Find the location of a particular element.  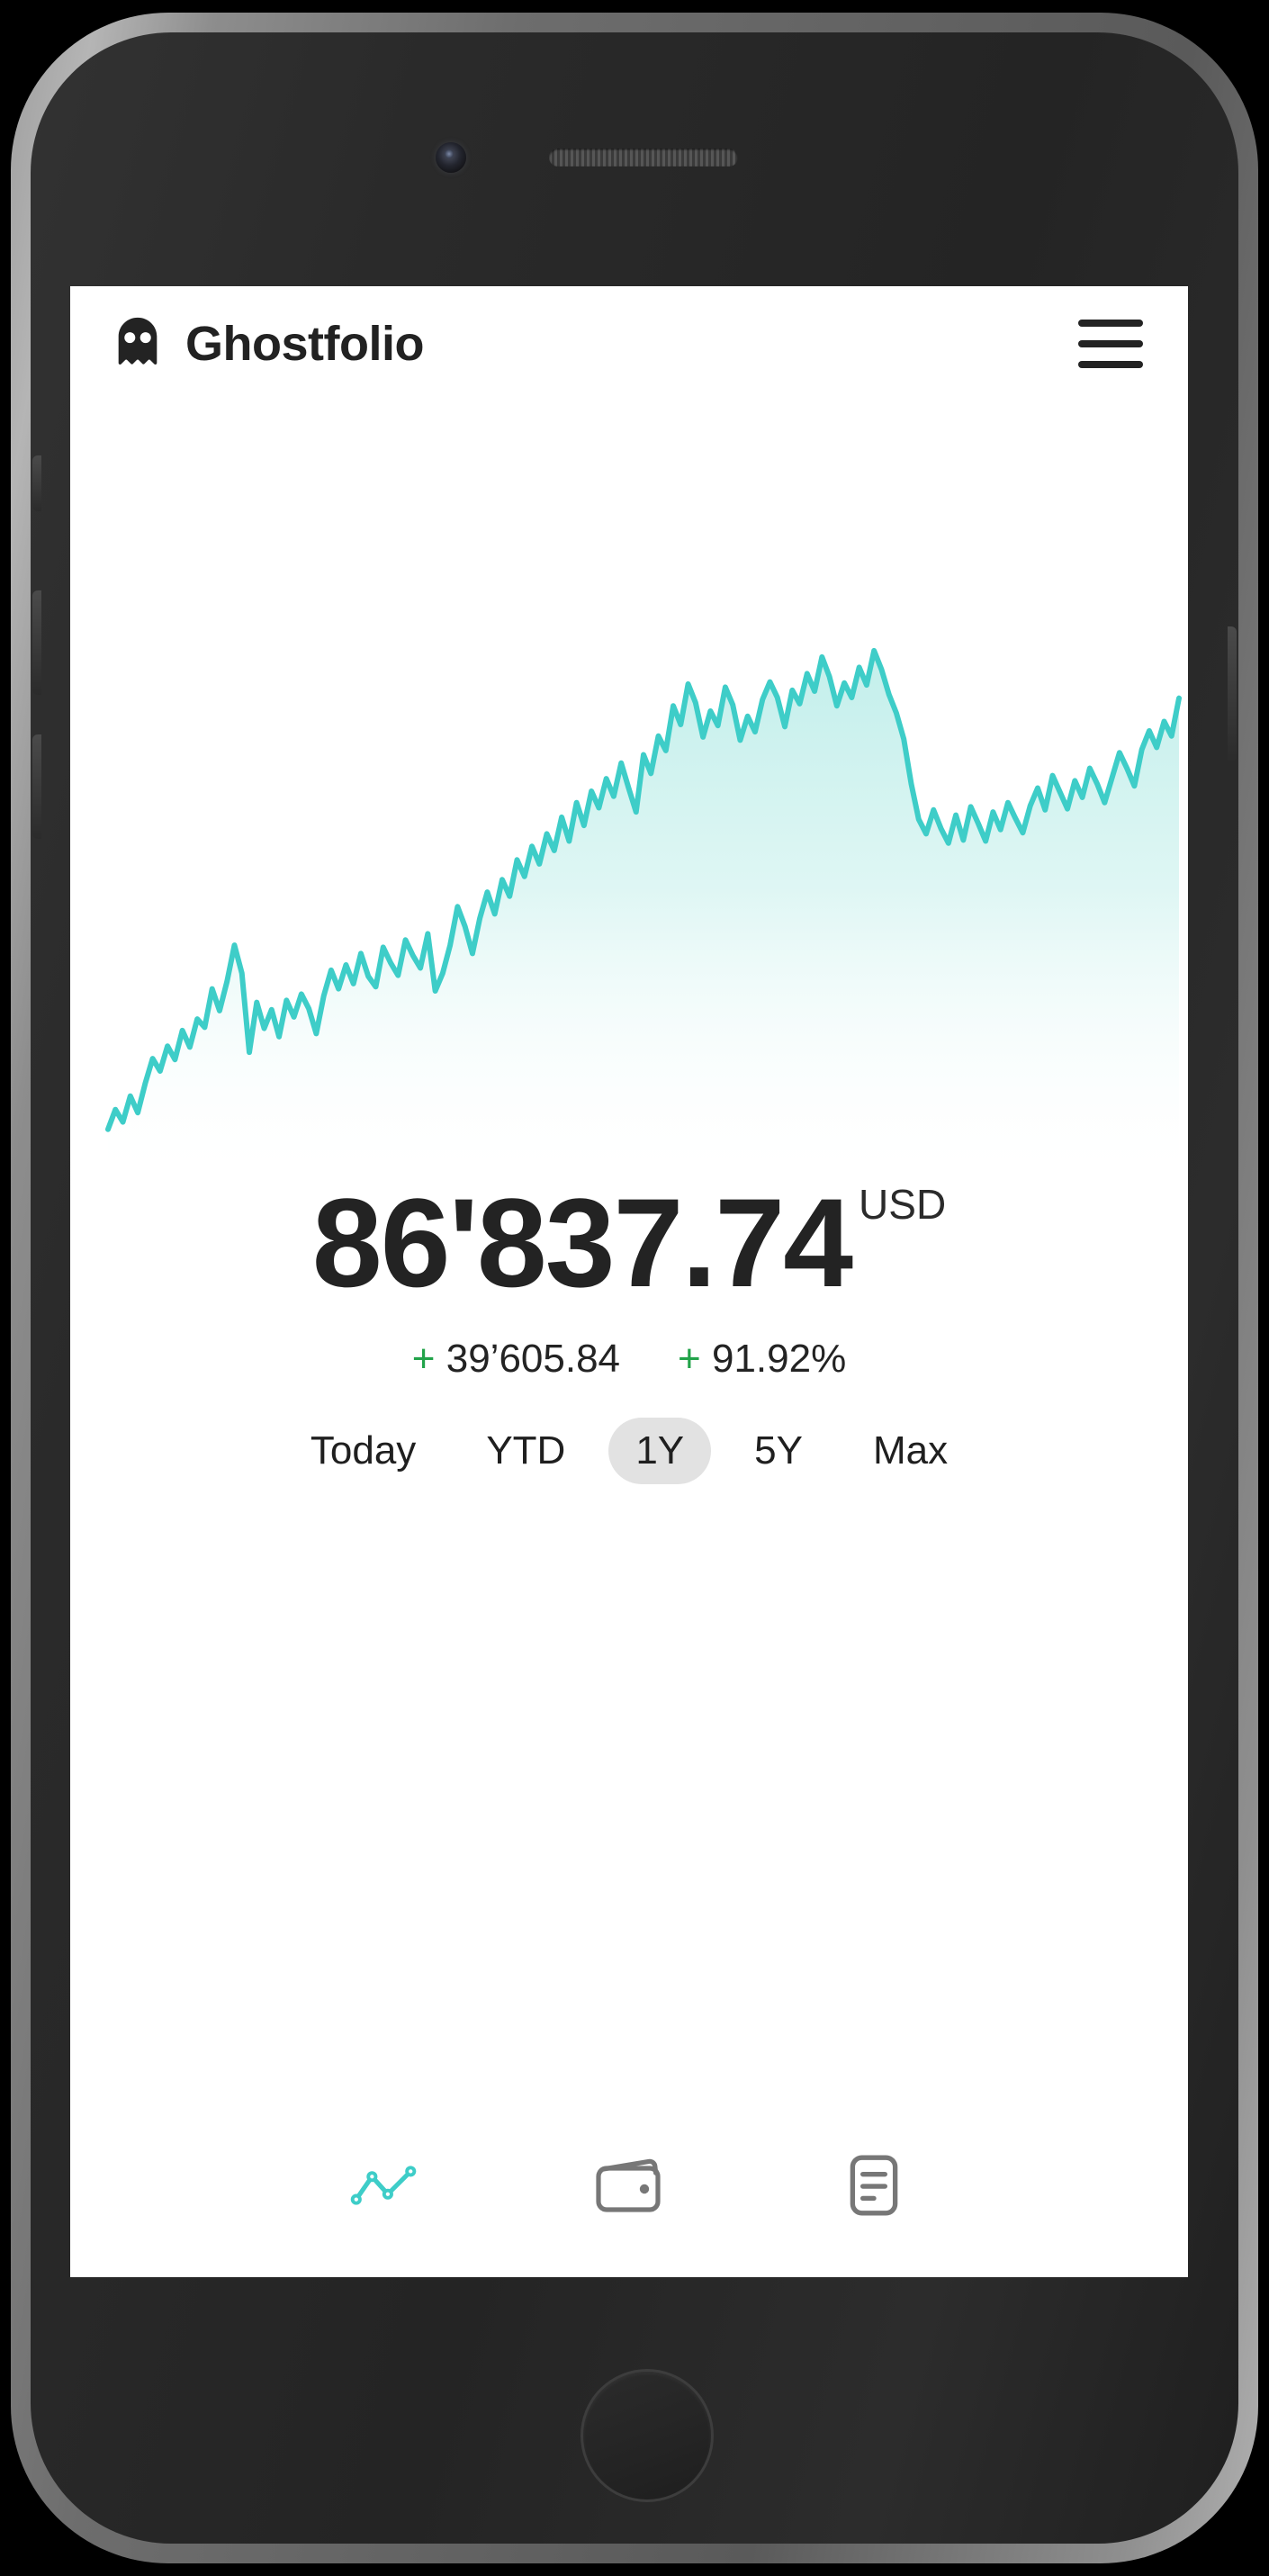

portfolio-value-row: 86'837.74 USD is located at coordinates (629, 1243).